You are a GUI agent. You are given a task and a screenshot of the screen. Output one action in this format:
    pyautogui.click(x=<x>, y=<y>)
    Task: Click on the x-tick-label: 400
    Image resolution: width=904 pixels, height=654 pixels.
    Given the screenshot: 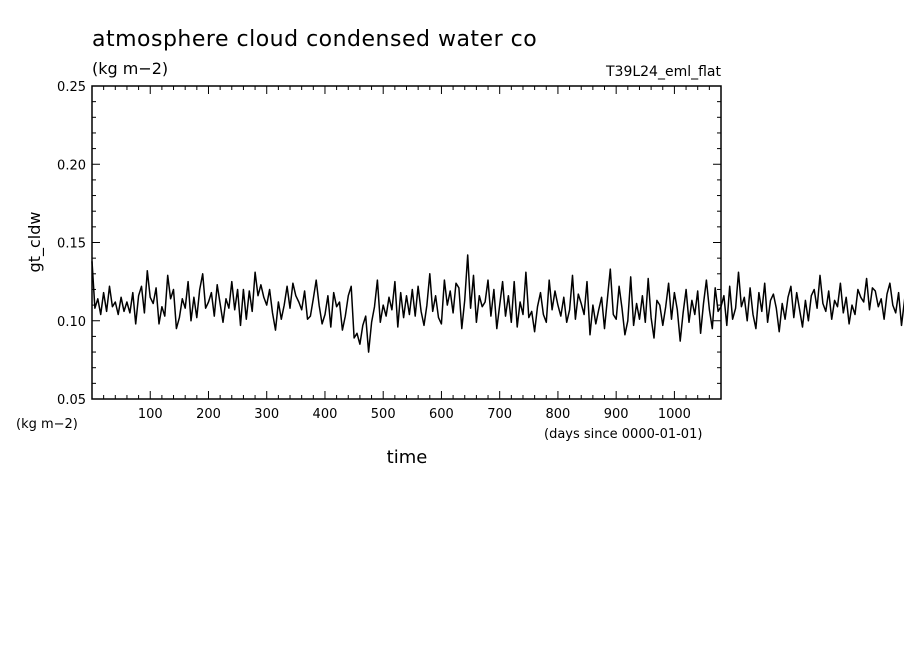 What is the action you would take?
    pyautogui.click(x=325, y=414)
    